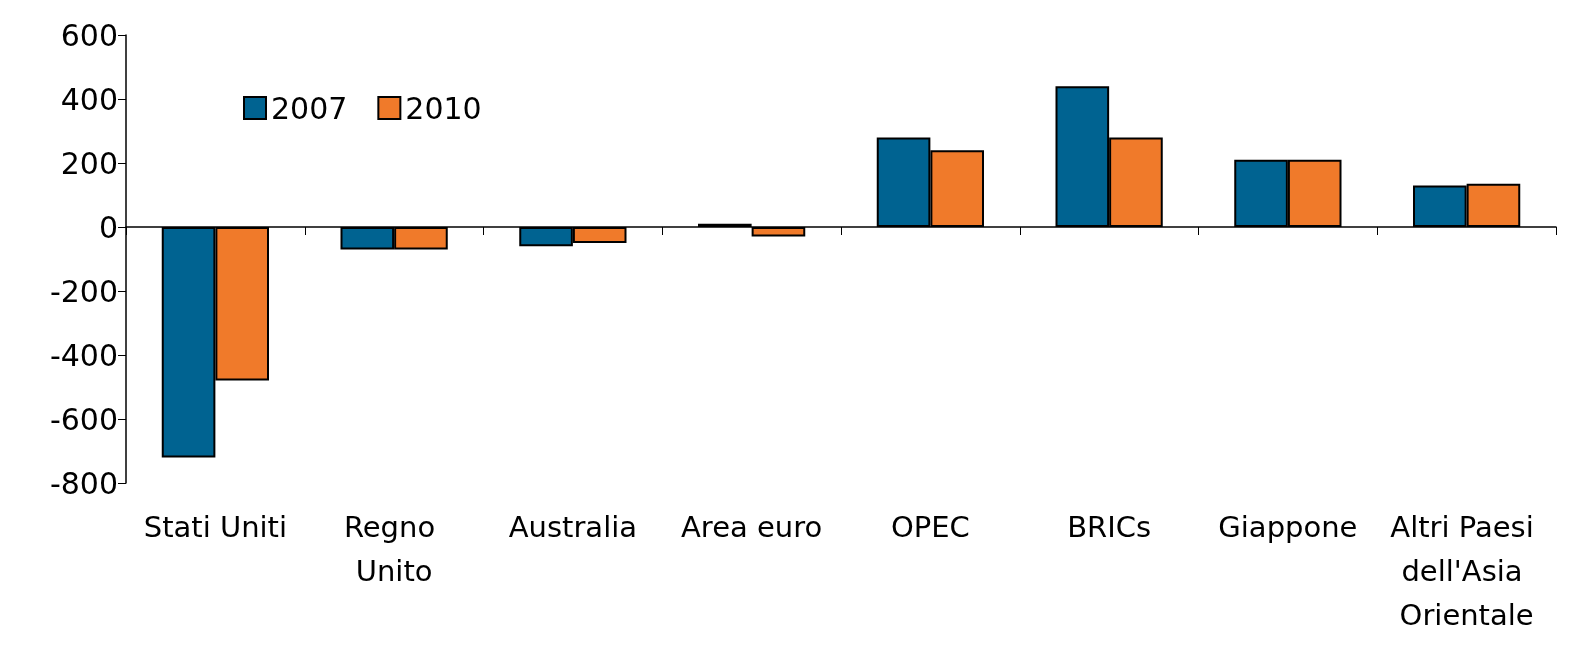 This screenshot has height=659, width=1594. What do you see at coordinates (108, 227) in the screenshot?
I see `y-tick-label: 0` at bounding box center [108, 227].